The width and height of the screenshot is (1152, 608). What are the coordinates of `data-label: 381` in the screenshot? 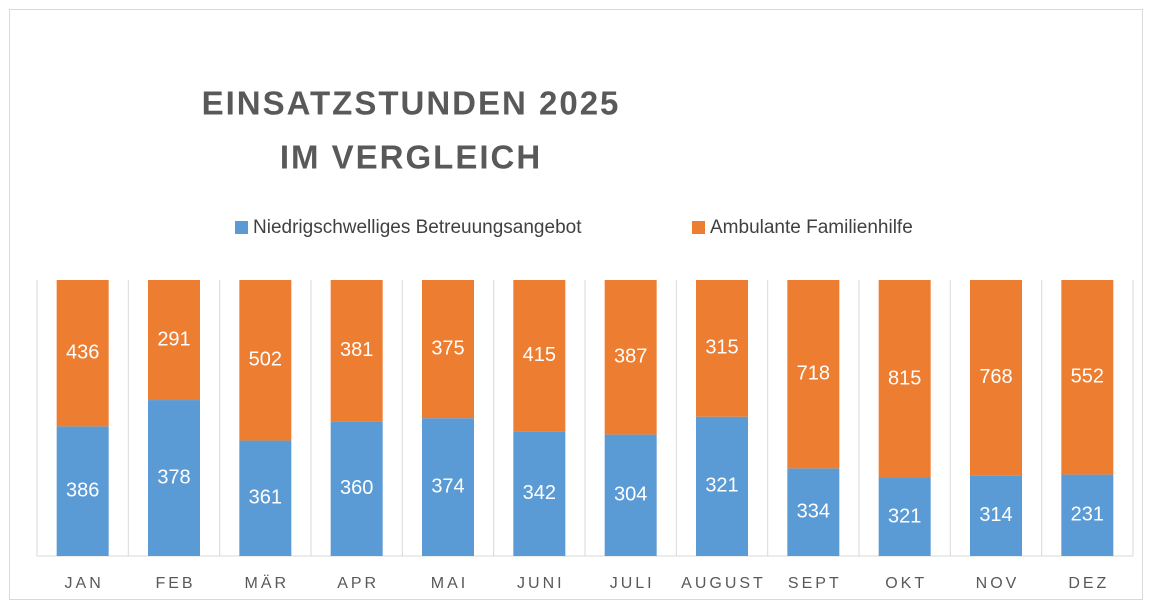 It's located at (356, 350).